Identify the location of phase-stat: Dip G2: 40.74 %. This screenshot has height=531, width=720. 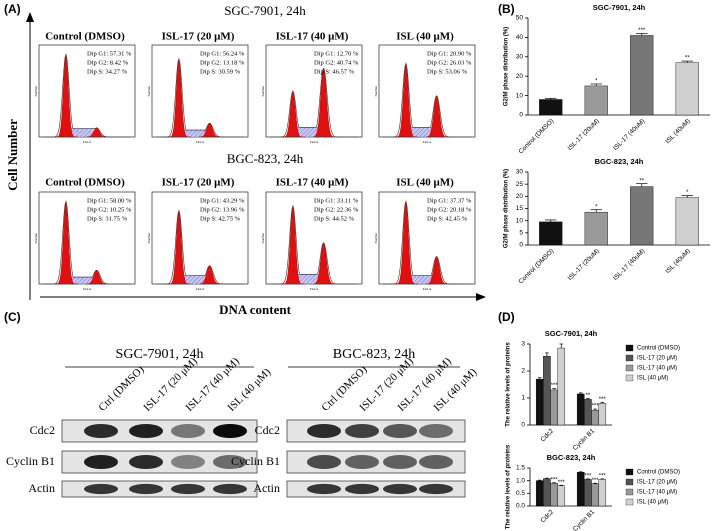
(336, 62).